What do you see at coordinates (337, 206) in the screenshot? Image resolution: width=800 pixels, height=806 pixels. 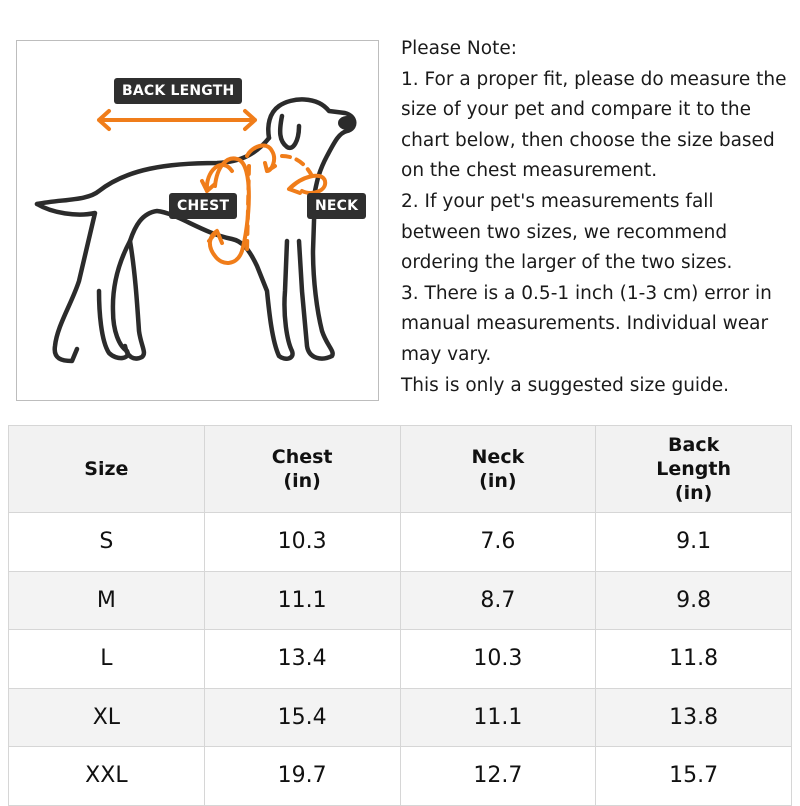 I see `neck-label: NECK` at bounding box center [337, 206].